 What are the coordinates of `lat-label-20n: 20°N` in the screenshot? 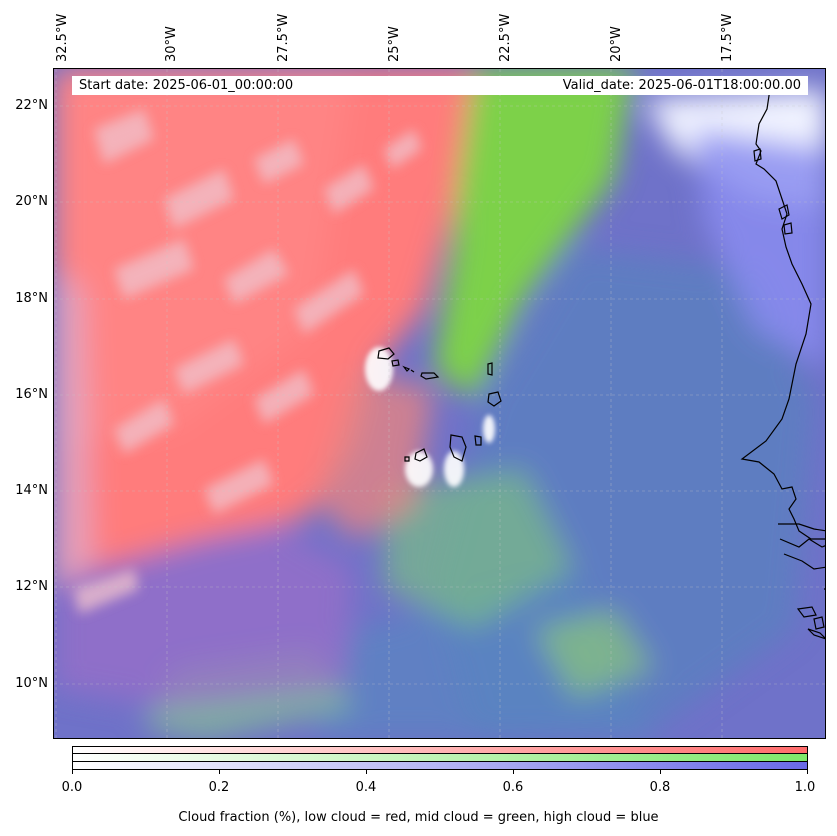 It's located at (31, 201).